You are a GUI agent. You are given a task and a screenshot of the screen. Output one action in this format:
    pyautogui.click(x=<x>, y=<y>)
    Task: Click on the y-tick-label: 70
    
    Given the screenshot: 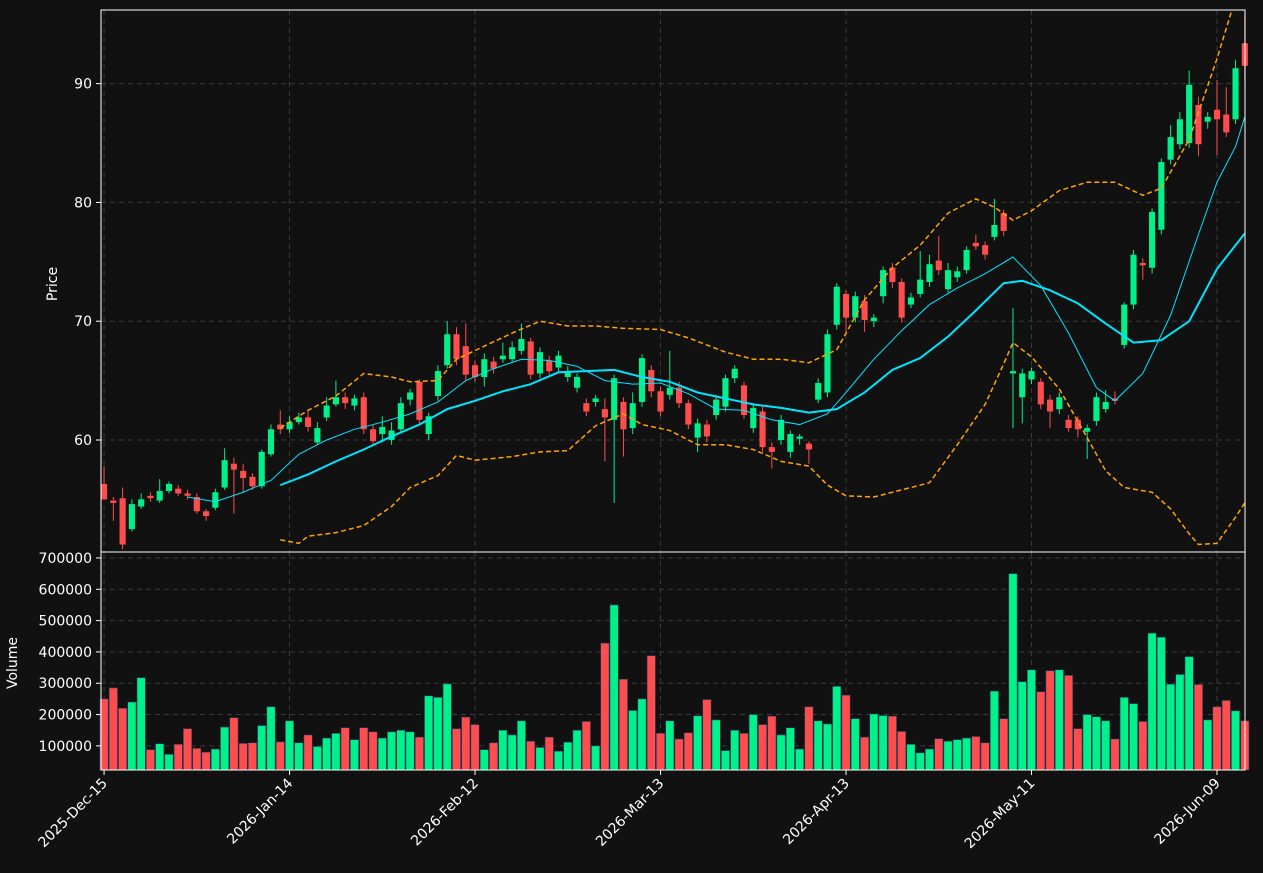 What is the action you would take?
    pyautogui.click(x=83, y=322)
    